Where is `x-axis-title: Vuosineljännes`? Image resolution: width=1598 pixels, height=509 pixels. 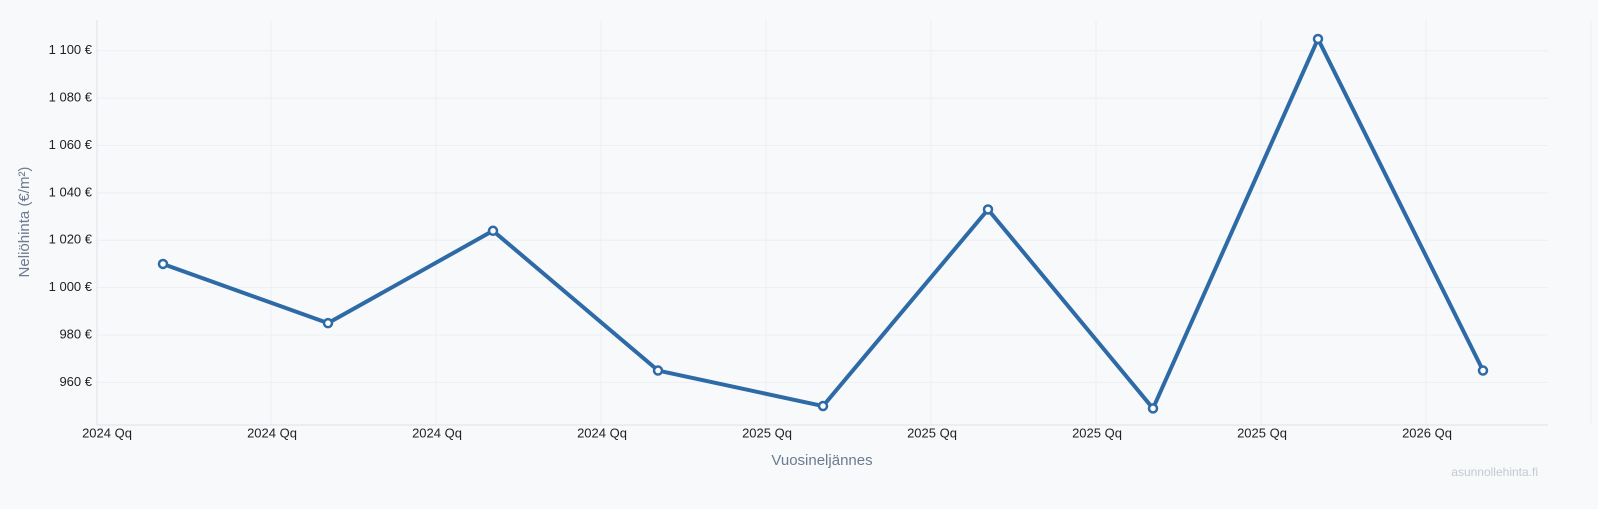 x-axis-title: Vuosineljännes is located at coordinates (821, 460).